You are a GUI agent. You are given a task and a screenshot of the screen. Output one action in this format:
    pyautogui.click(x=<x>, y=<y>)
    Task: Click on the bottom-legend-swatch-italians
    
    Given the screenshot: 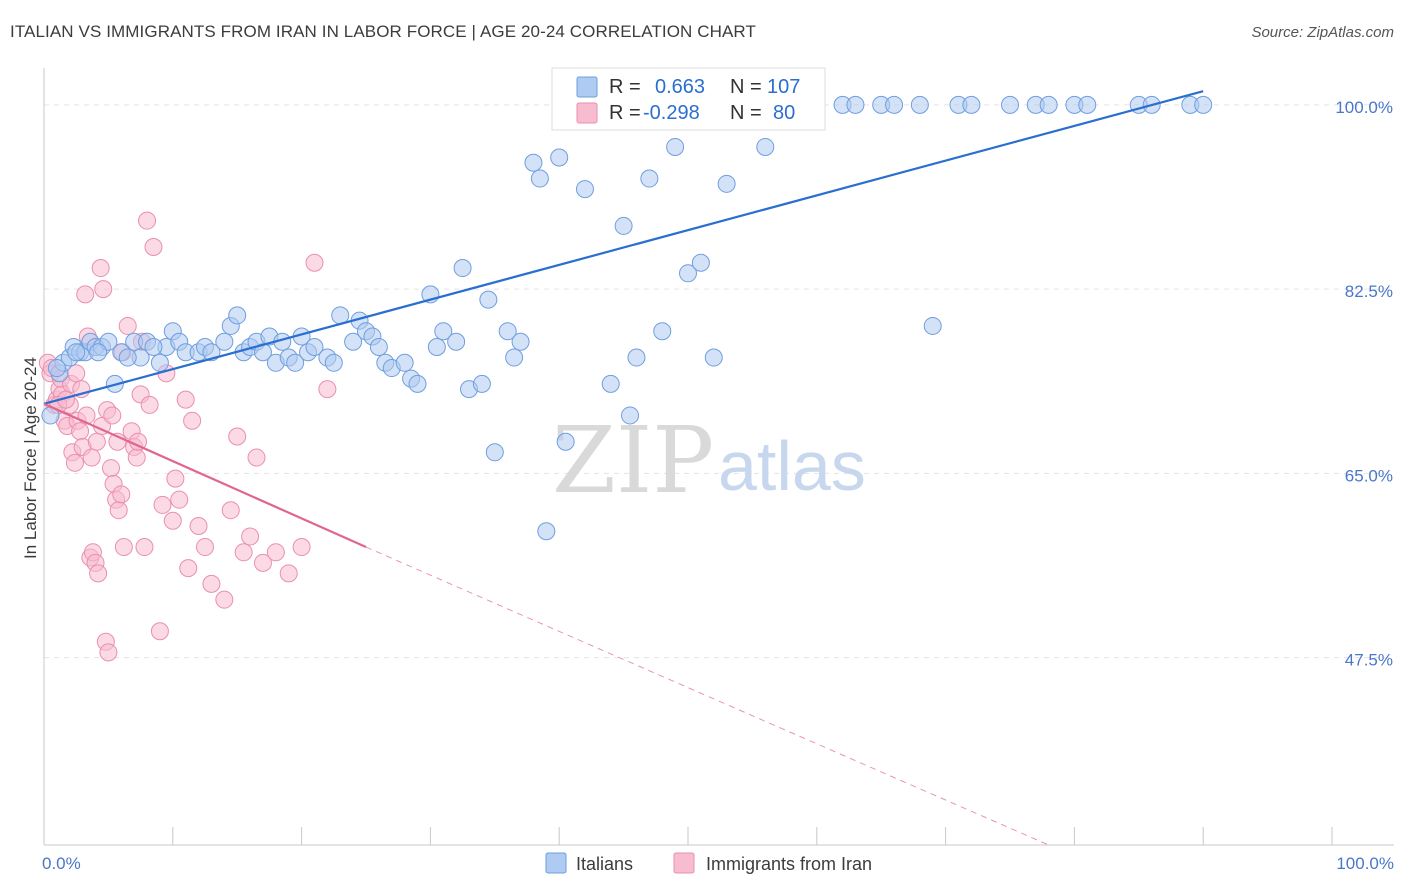 What is the action you would take?
    pyautogui.click(x=556, y=863)
    